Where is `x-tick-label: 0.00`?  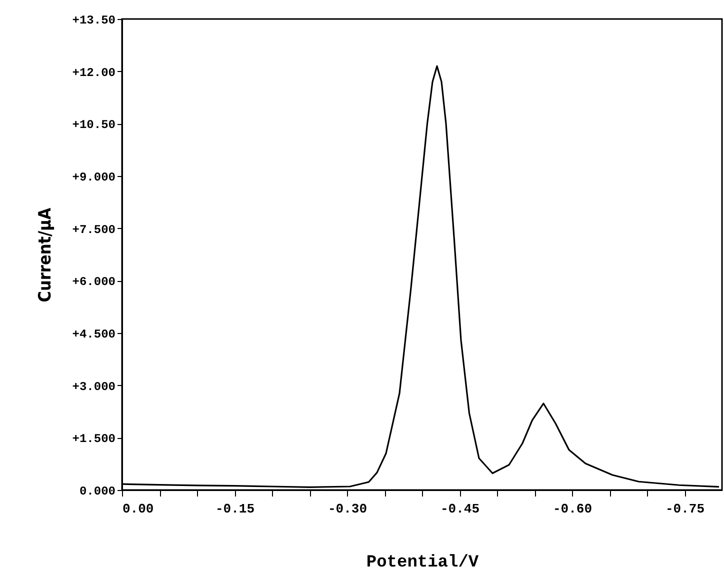 x-tick-label: 0.00 is located at coordinates (138, 509).